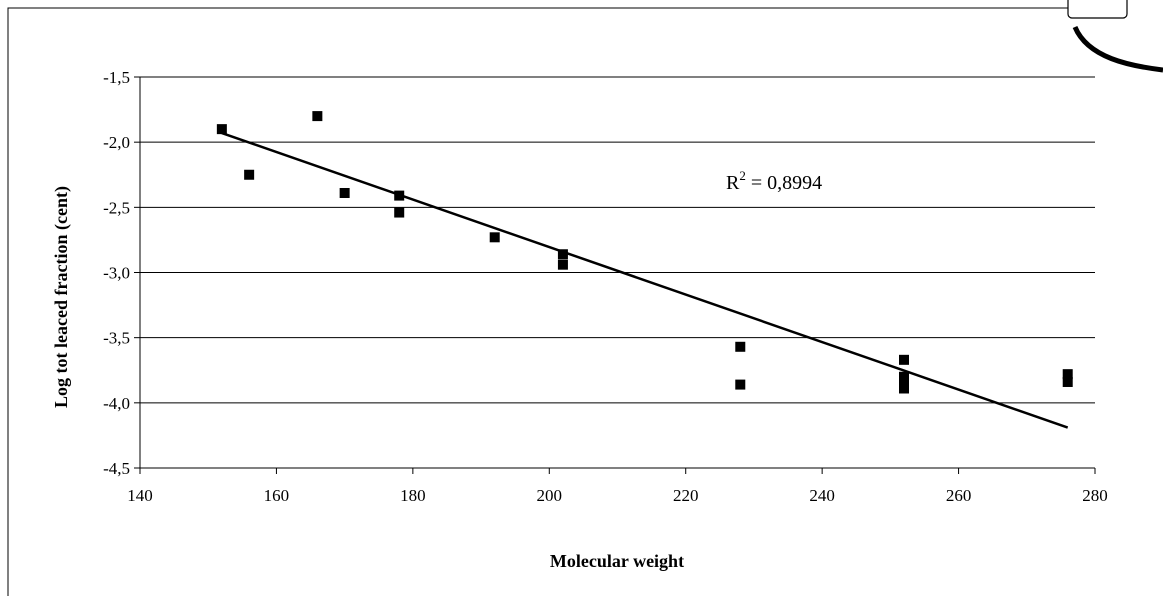  I want to click on x-tick-label: 220, so click(686, 495).